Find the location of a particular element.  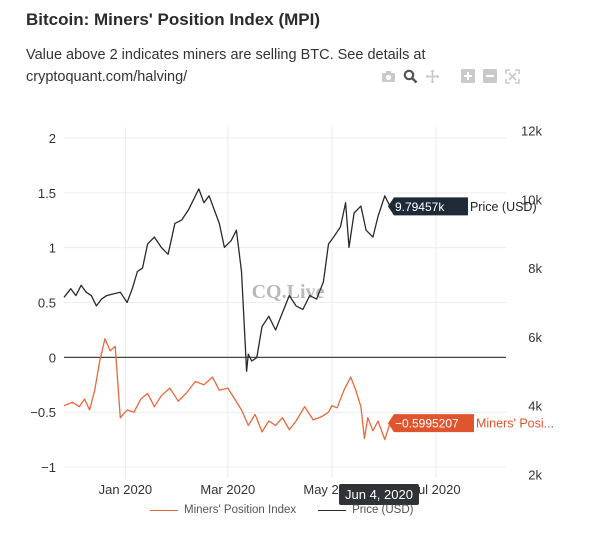

mpi-hover-value: −0.5995207 is located at coordinates (427, 424).